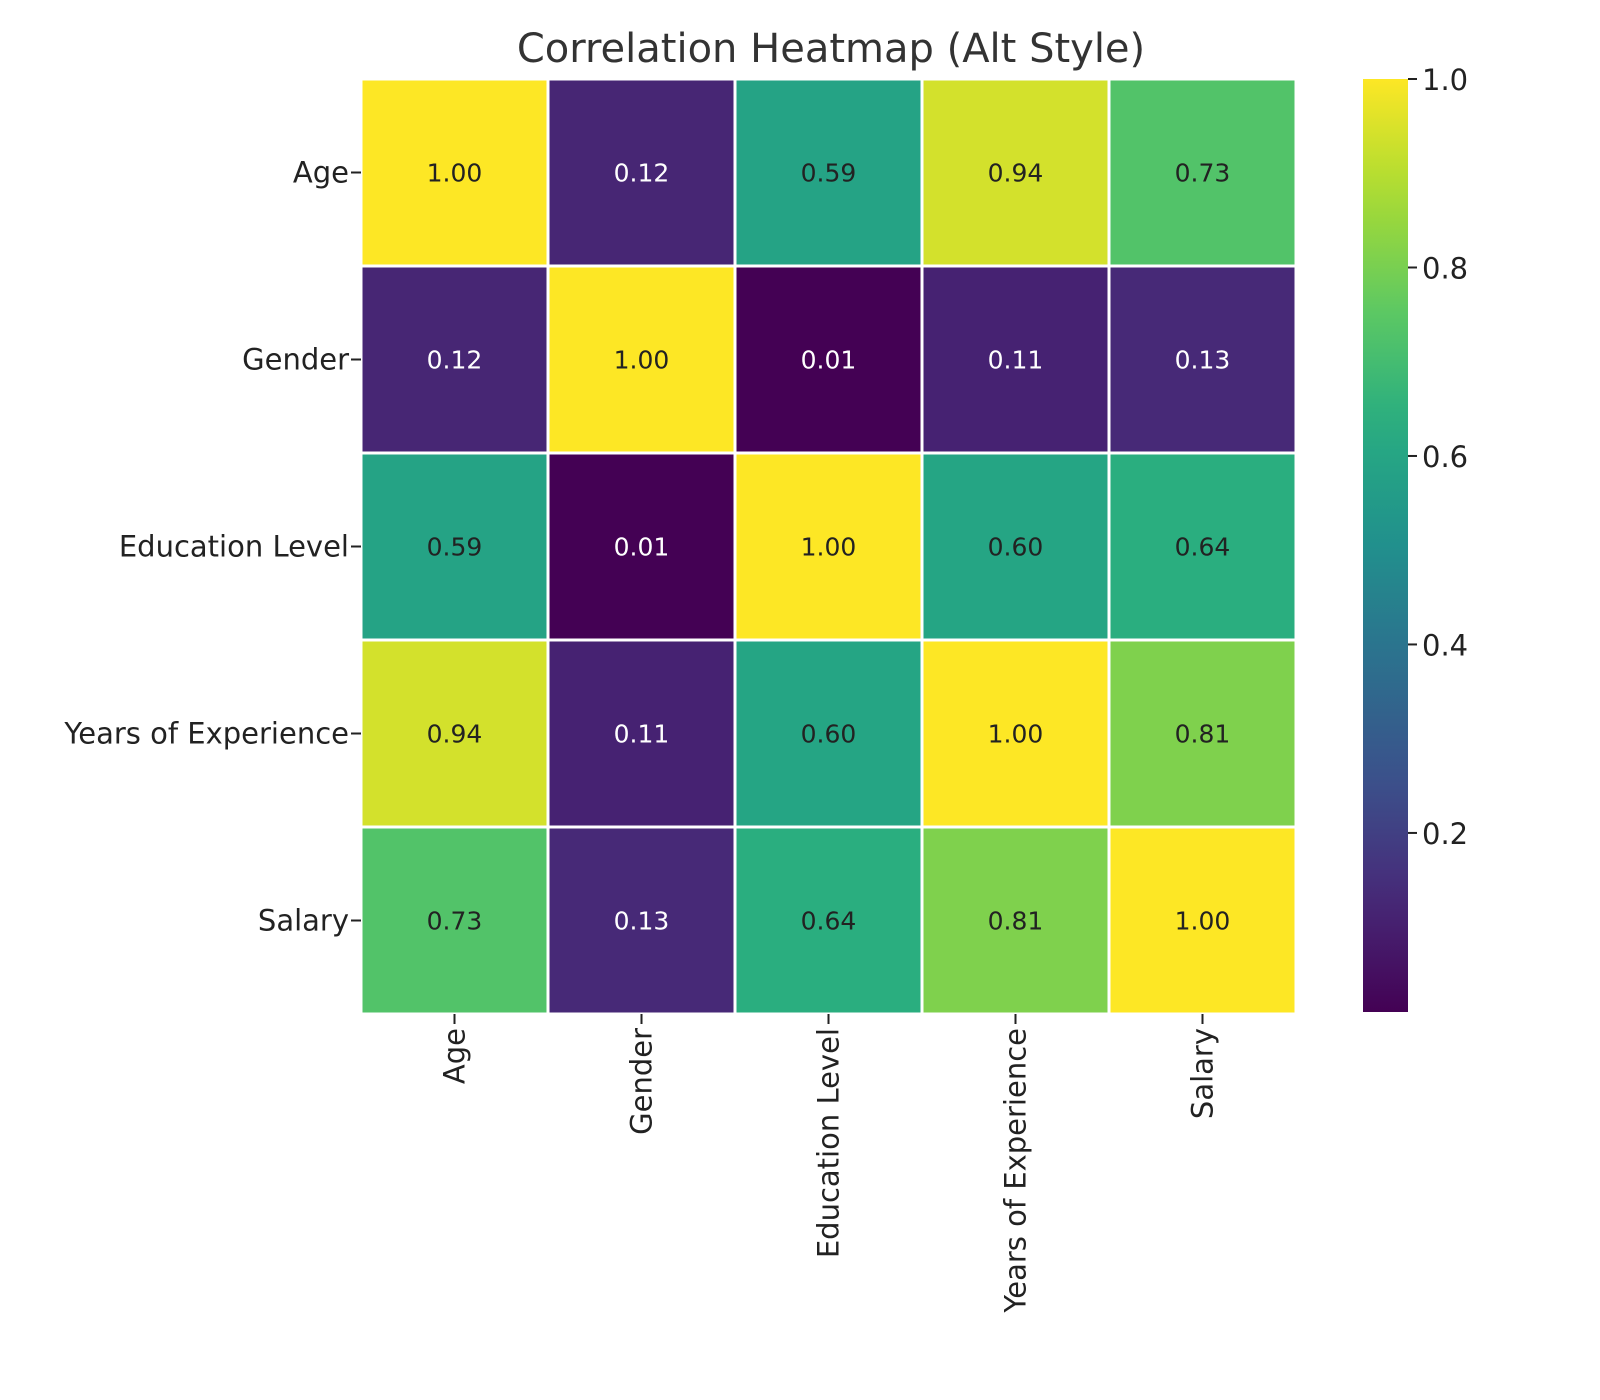 This screenshot has width=1600, height=1400. What do you see at coordinates (455, 1056) in the screenshot?
I see `column-tick-label-age: Age` at bounding box center [455, 1056].